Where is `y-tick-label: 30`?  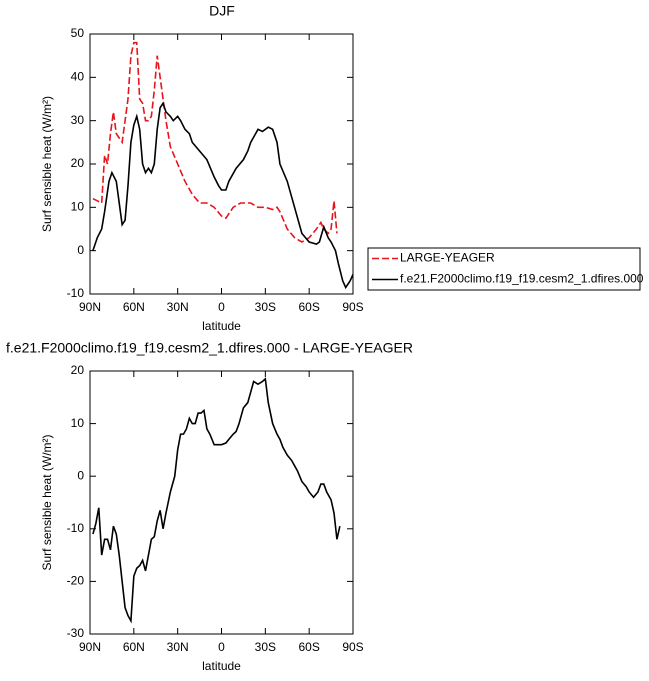 y-tick-label: 30 is located at coordinates (78, 120).